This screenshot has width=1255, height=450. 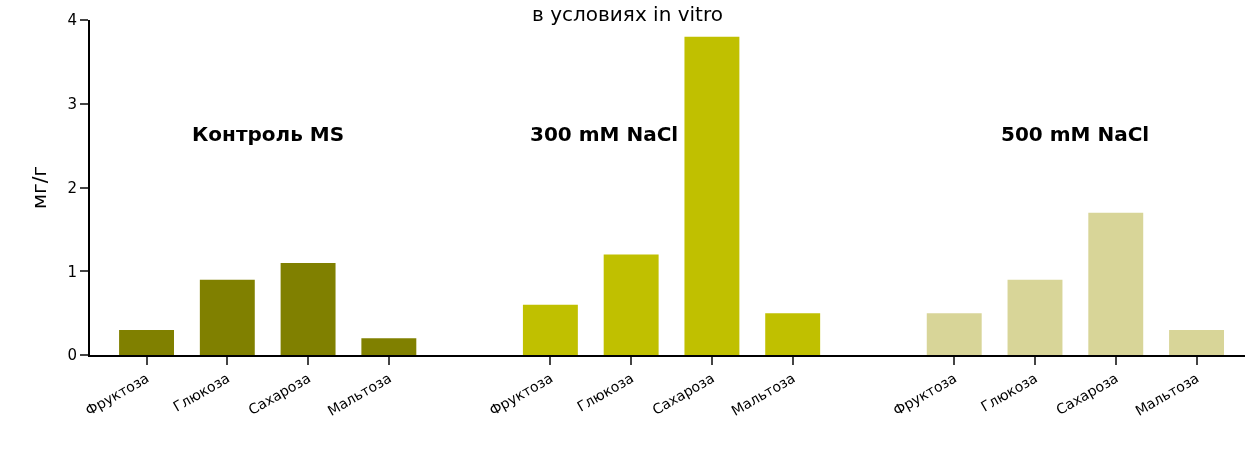 What do you see at coordinates (604, 134) in the screenshot?
I see `annotation: 300 mM NaCl` at bounding box center [604, 134].